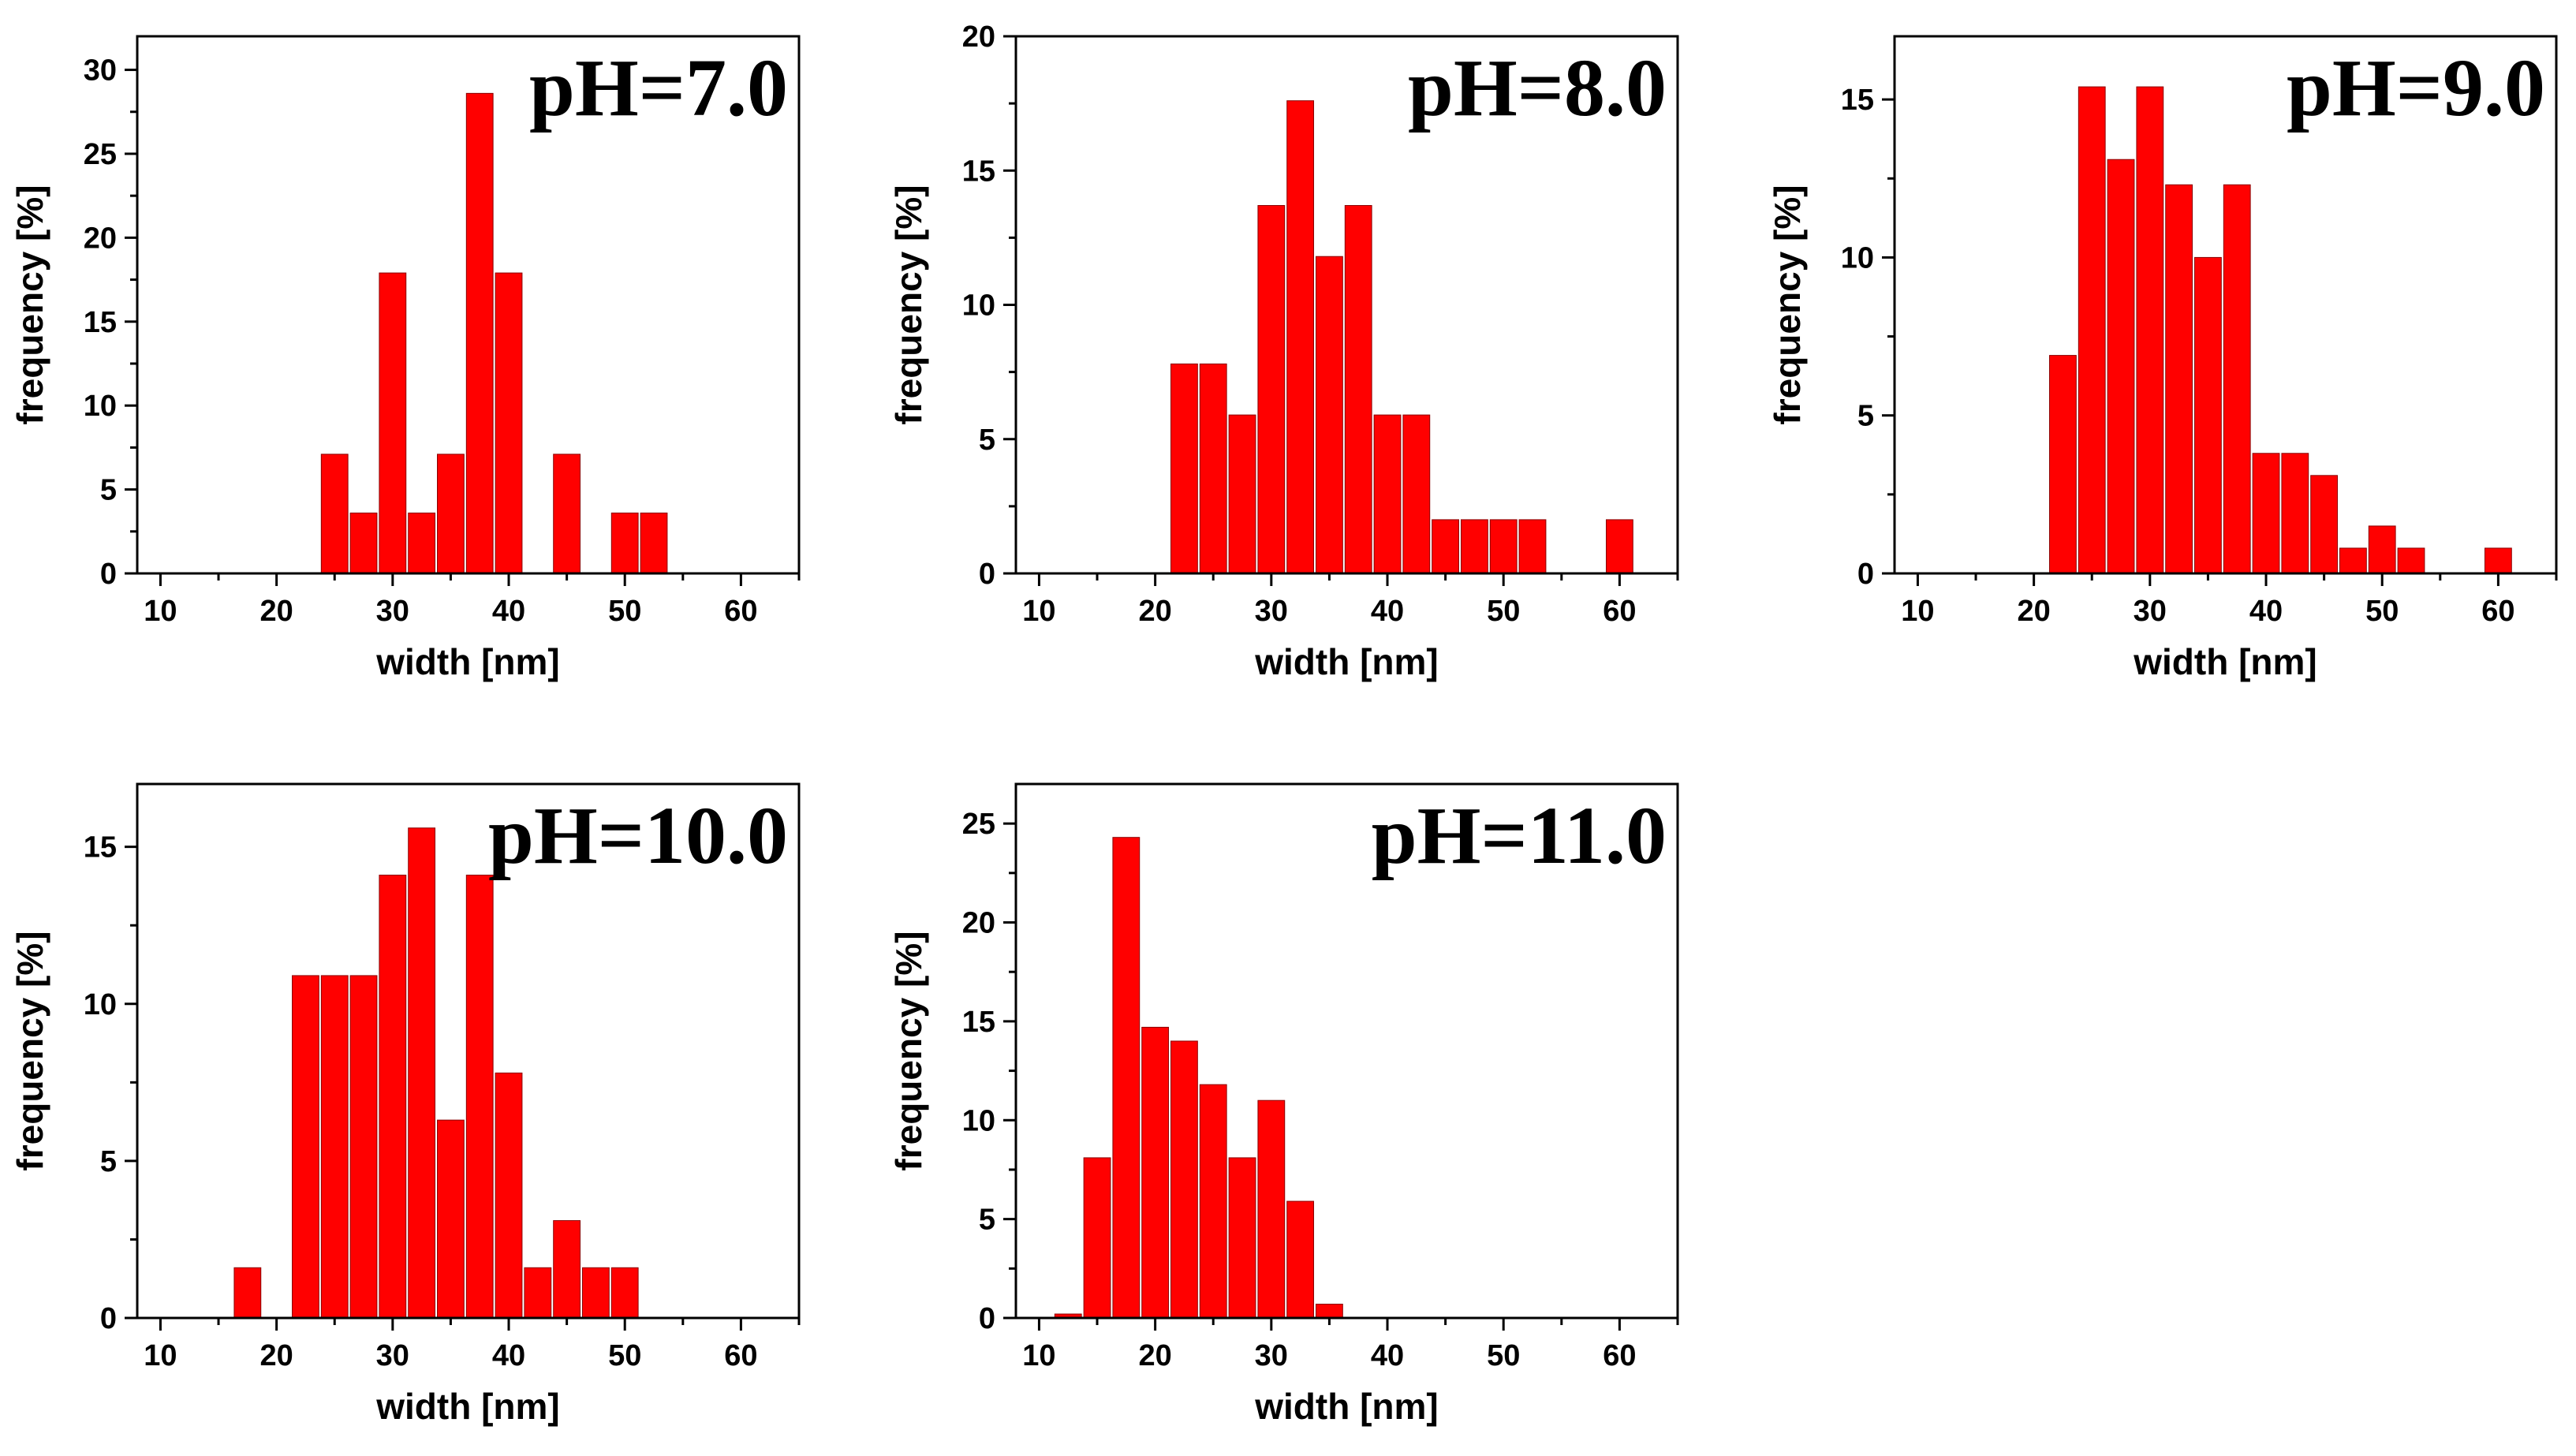 The image size is (2576, 1456). What do you see at coordinates (658, 88) in the screenshot?
I see `panel-title: pH=7.0` at bounding box center [658, 88].